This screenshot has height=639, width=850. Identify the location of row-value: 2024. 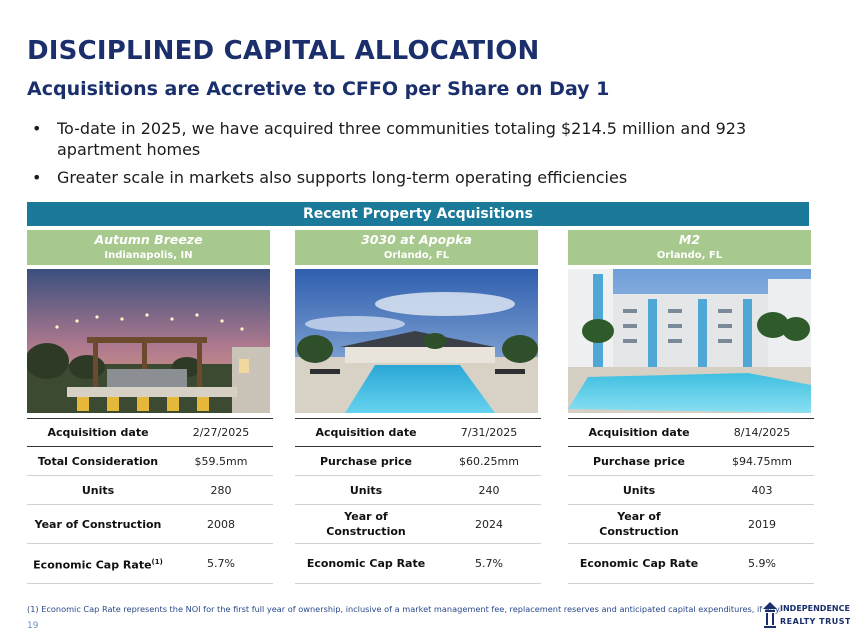
(489, 524).